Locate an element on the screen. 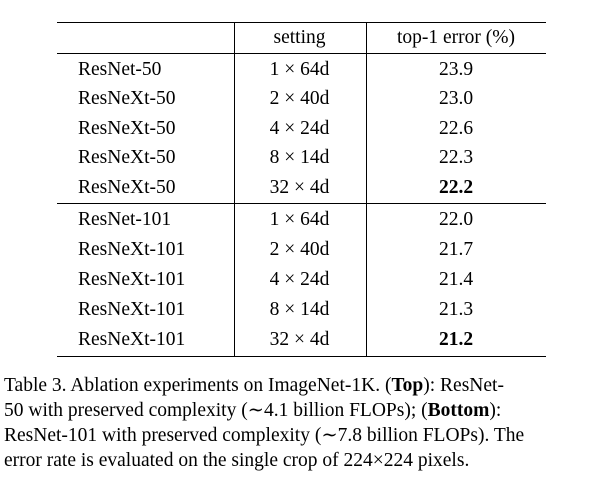 This screenshot has height=491, width=599. cell-error: 21.3 is located at coordinates (456, 309).